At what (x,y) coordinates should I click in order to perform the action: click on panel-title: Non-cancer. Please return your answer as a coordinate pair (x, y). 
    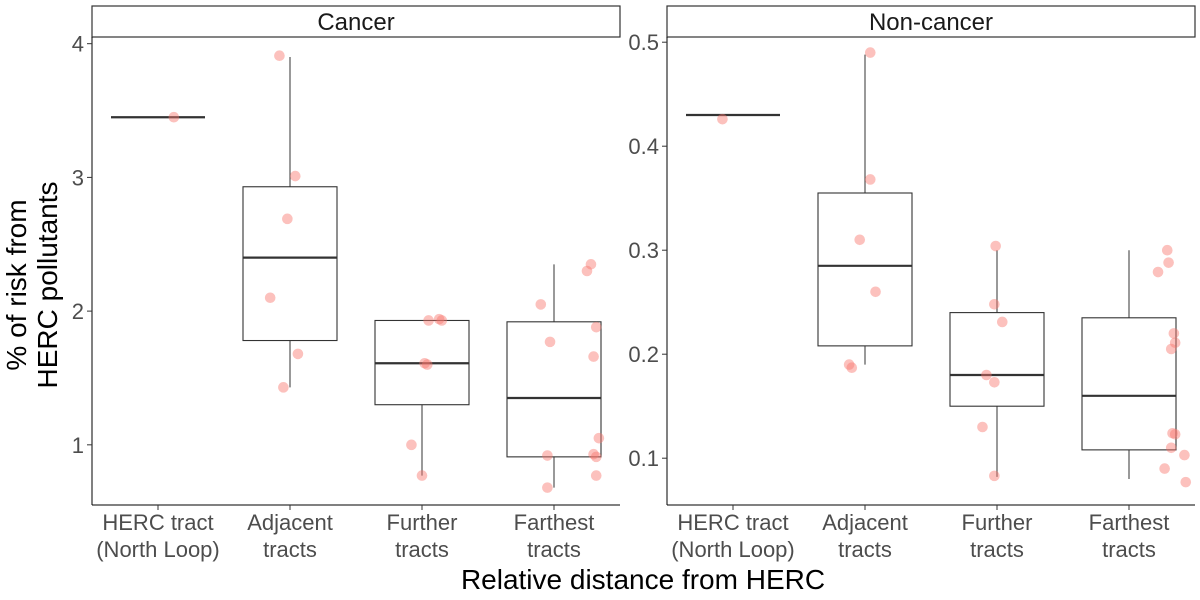
    Looking at the image, I should click on (931, 22).